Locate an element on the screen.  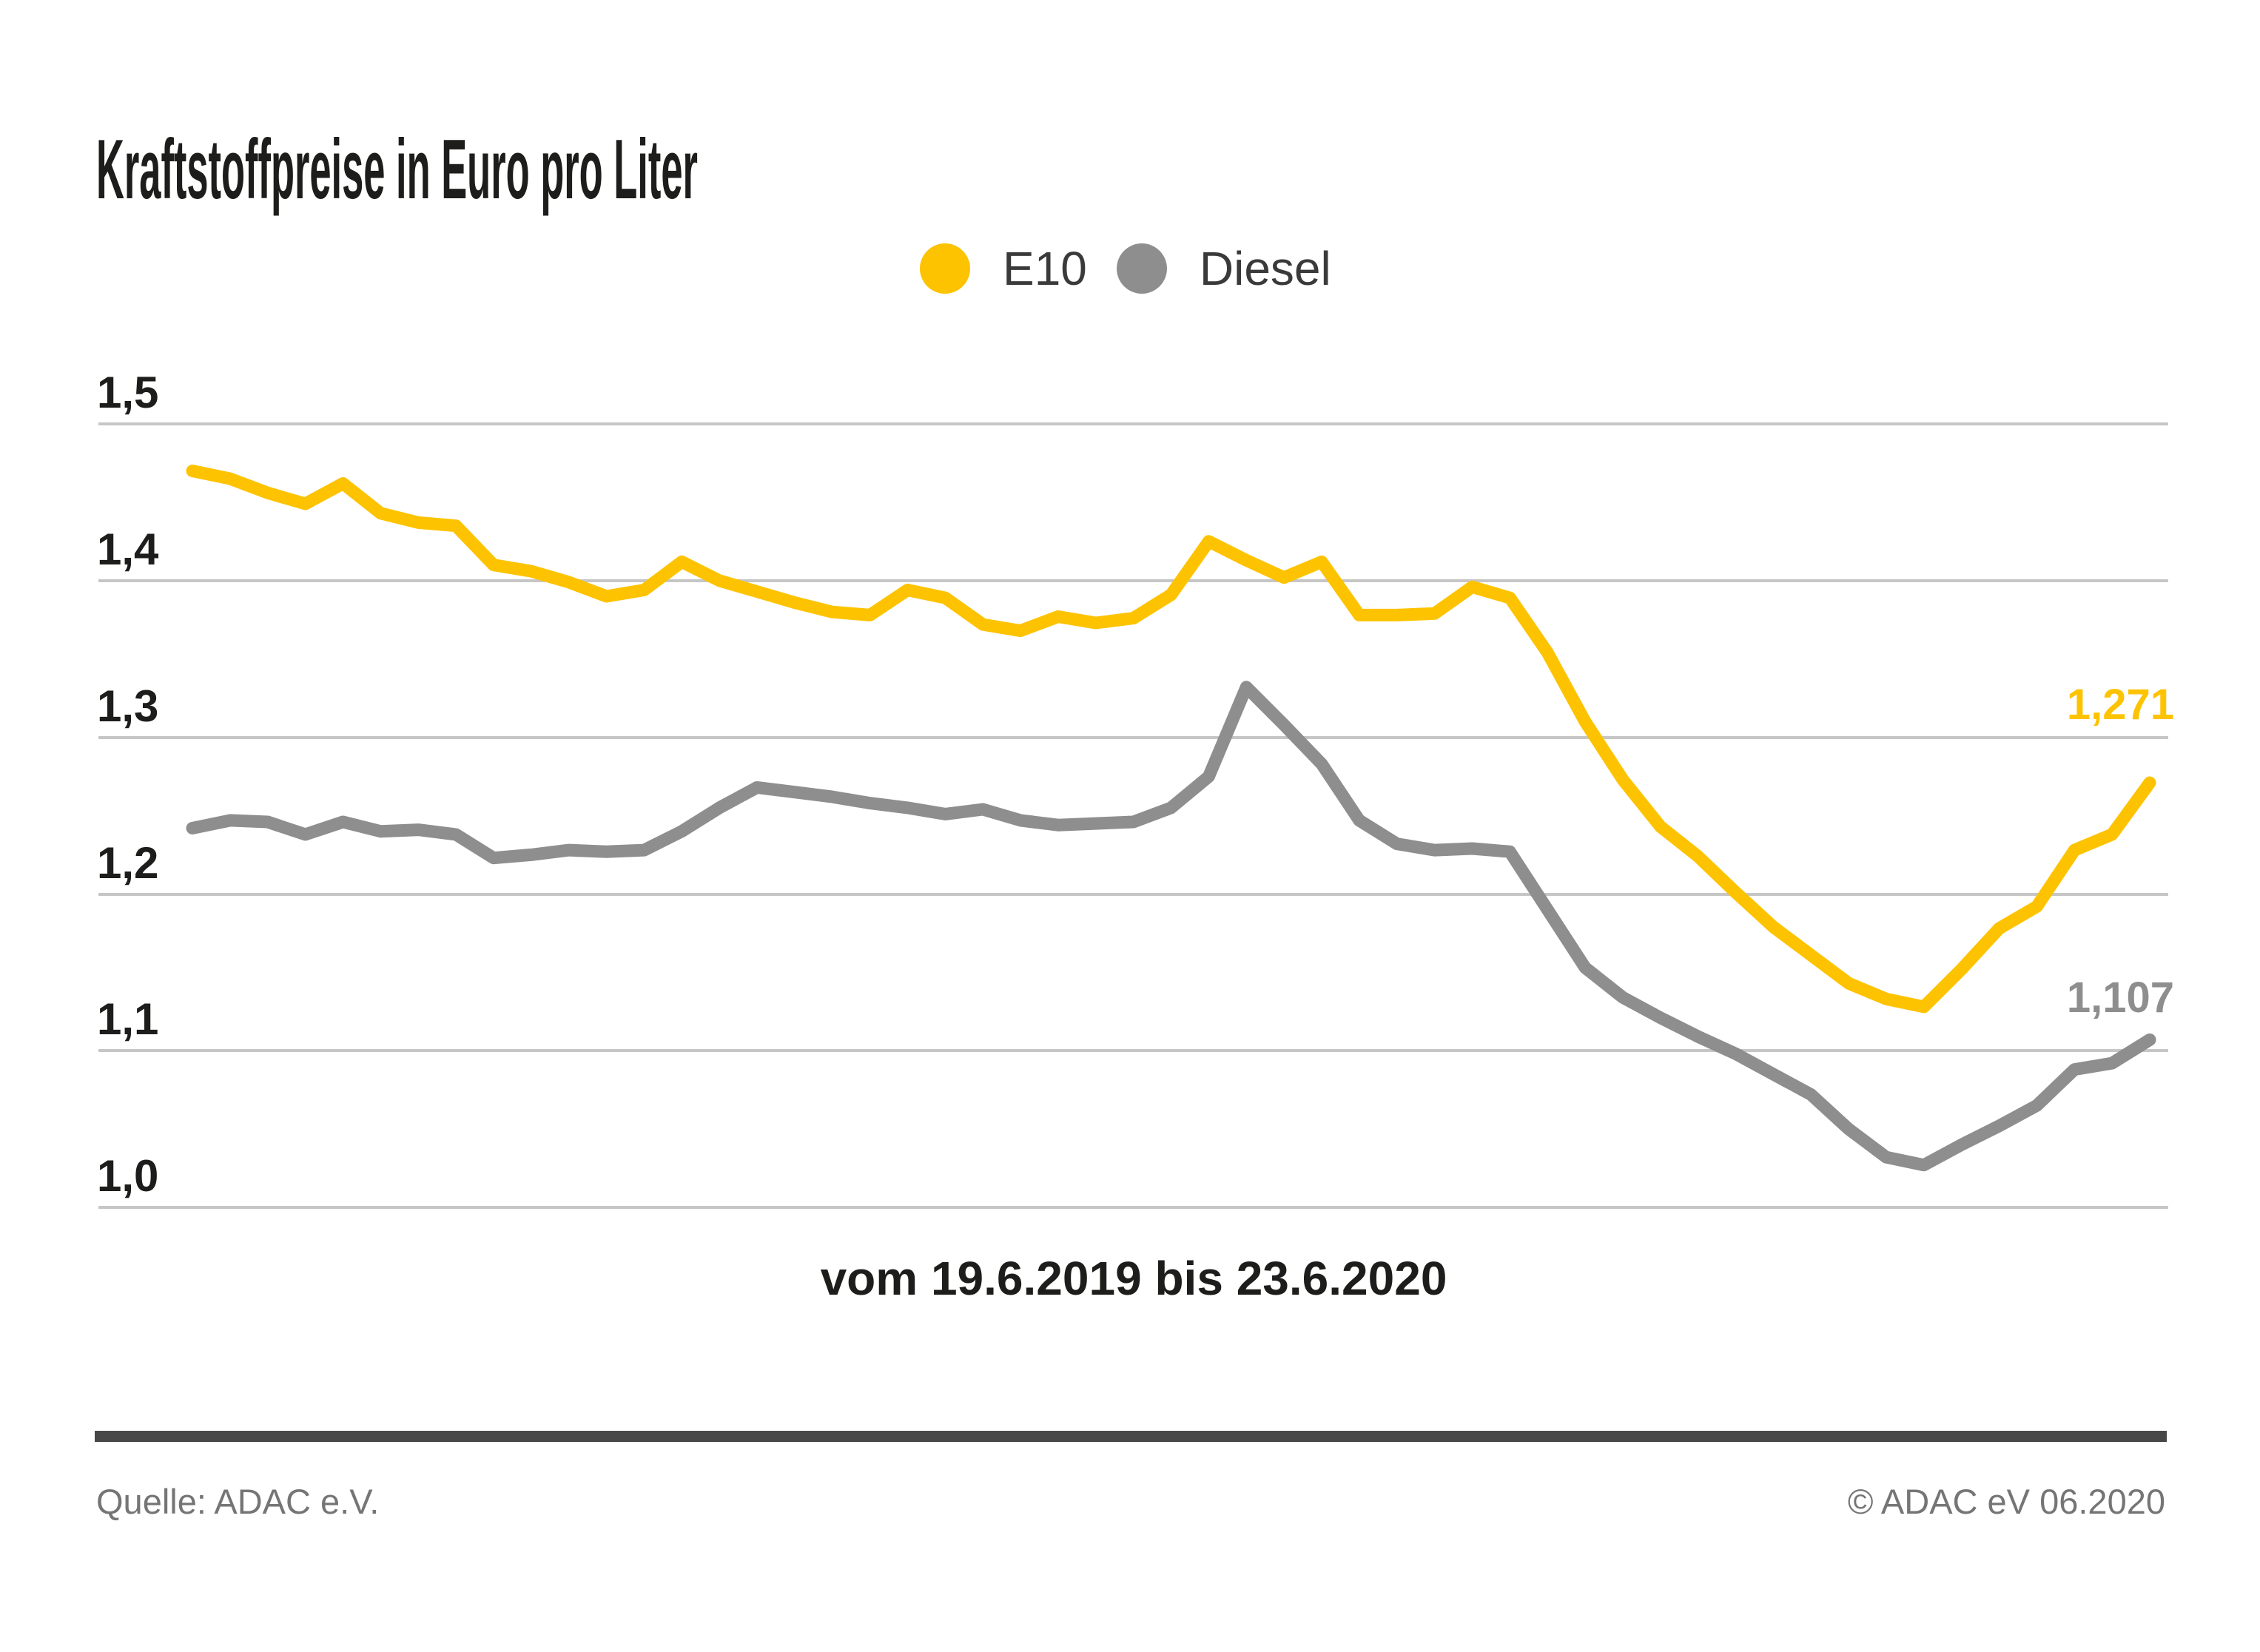
legend-label-e10: E10 is located at coordinates (1045, 268).